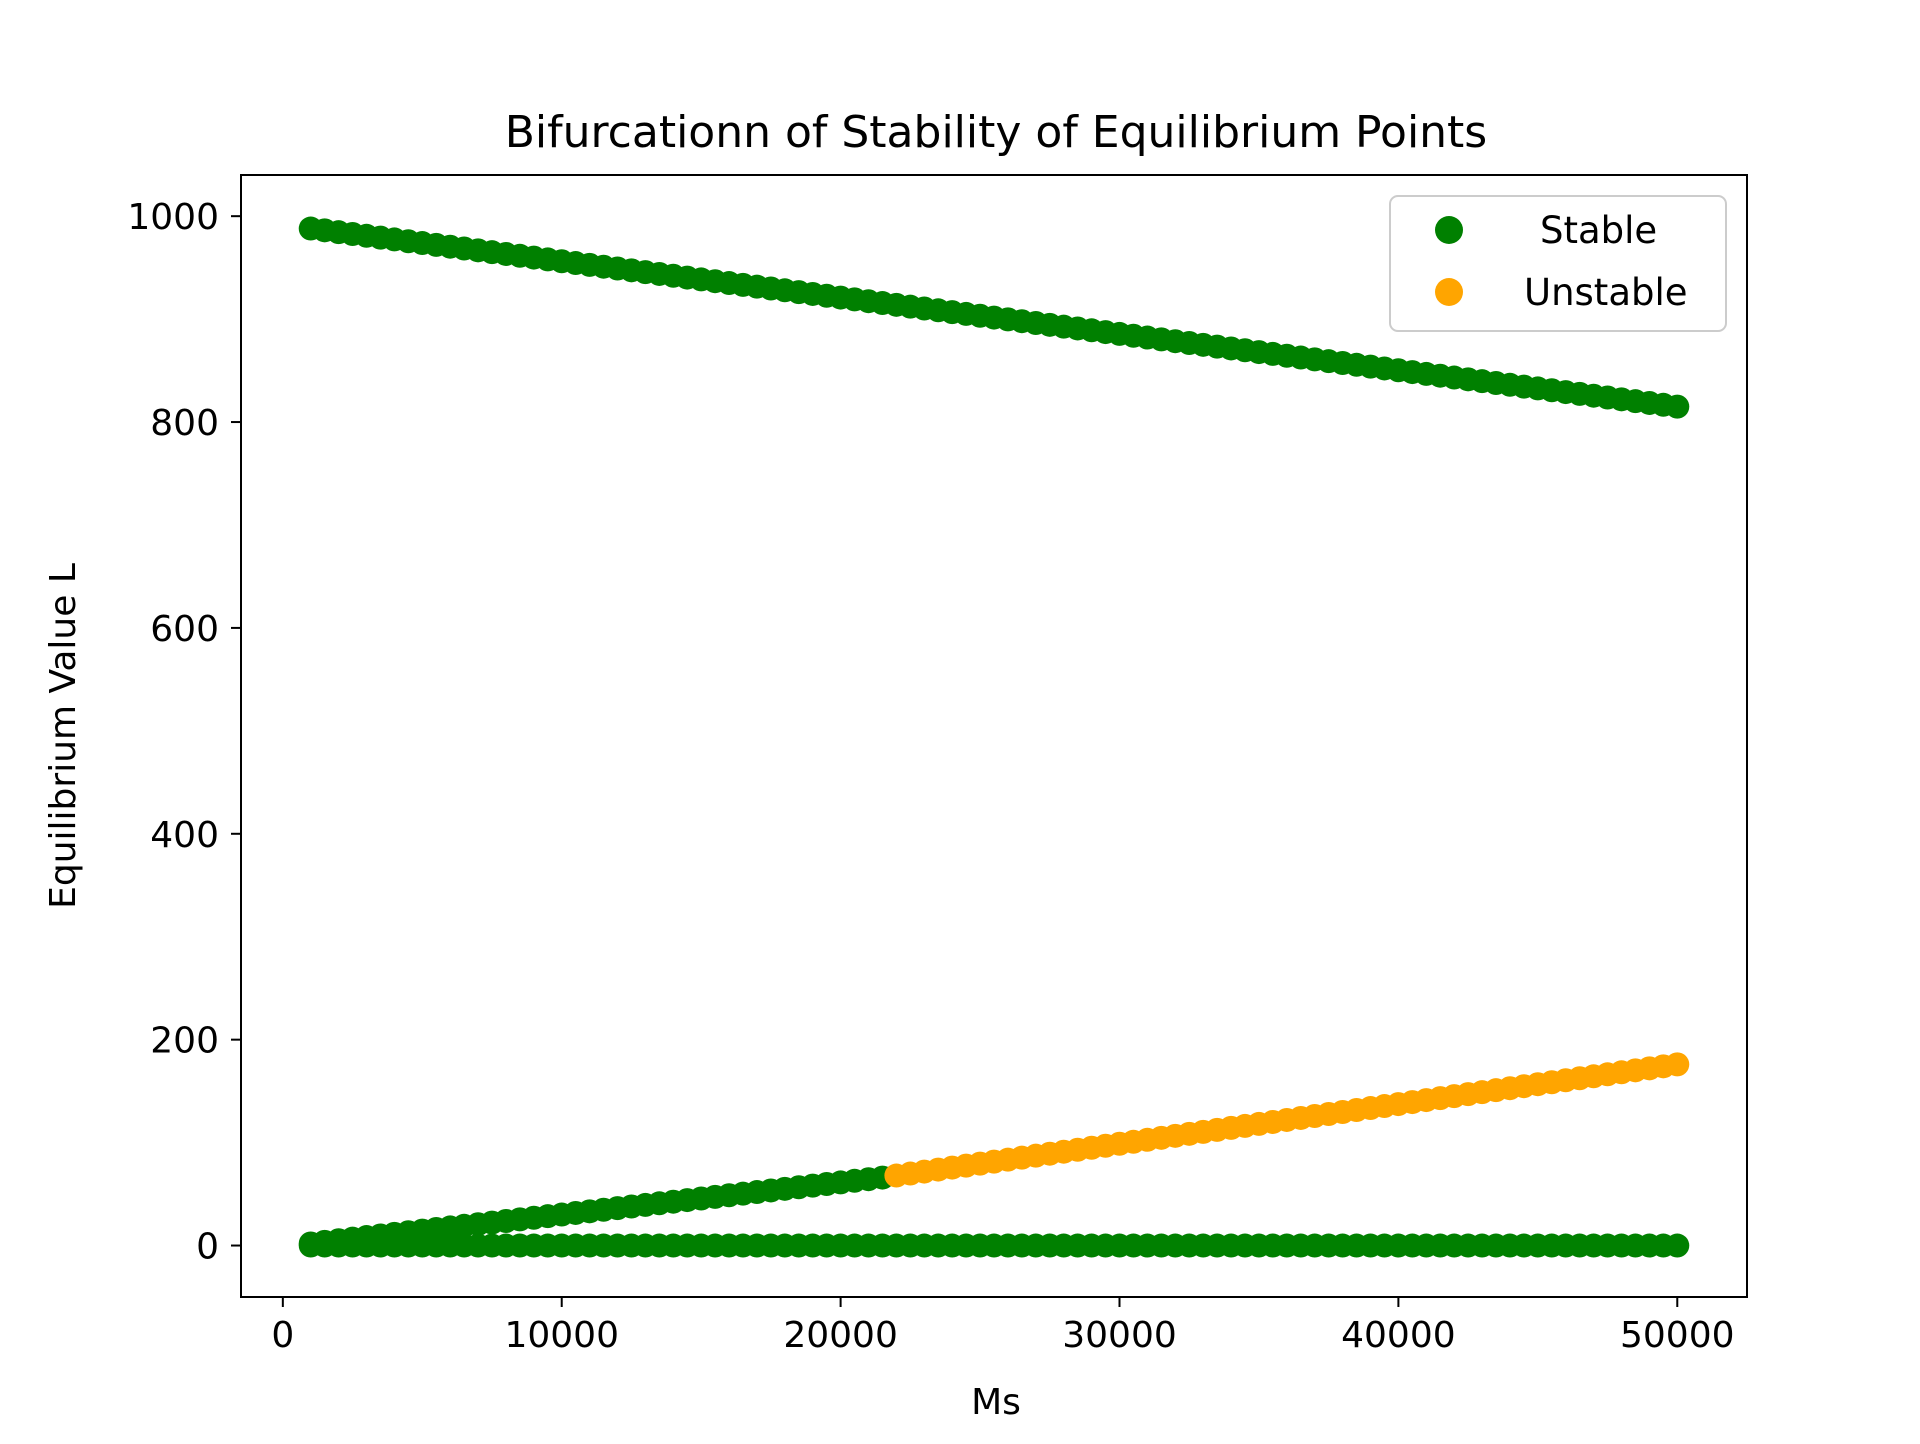 The width and height of the screenshot is (1920, 1444). Describe the element at coordinates (63, 736) in the screenshot. I see `y-axis-label: Equilibrium Value L` at that location.